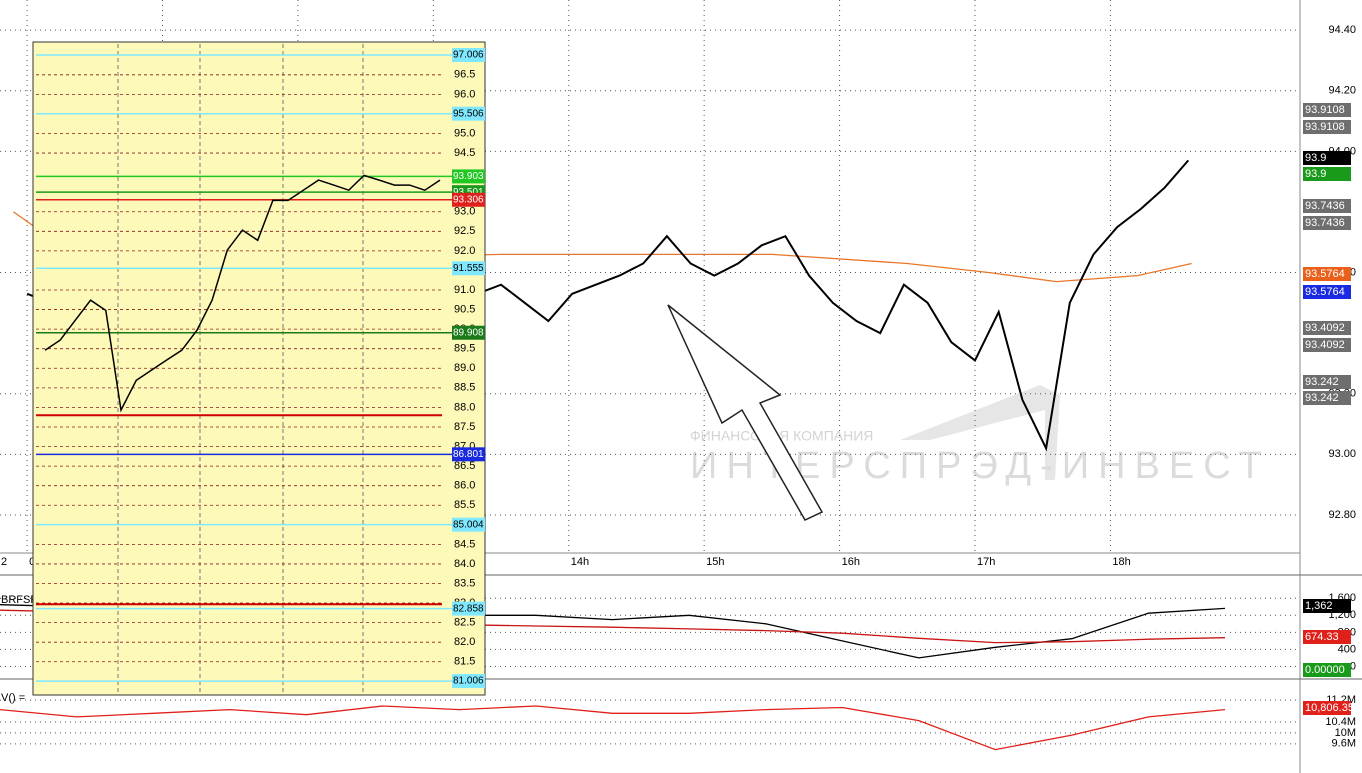  Describe the element at coordinates (19, 600) in the screenshot. I see `panel-label: BRFSF` at that location.